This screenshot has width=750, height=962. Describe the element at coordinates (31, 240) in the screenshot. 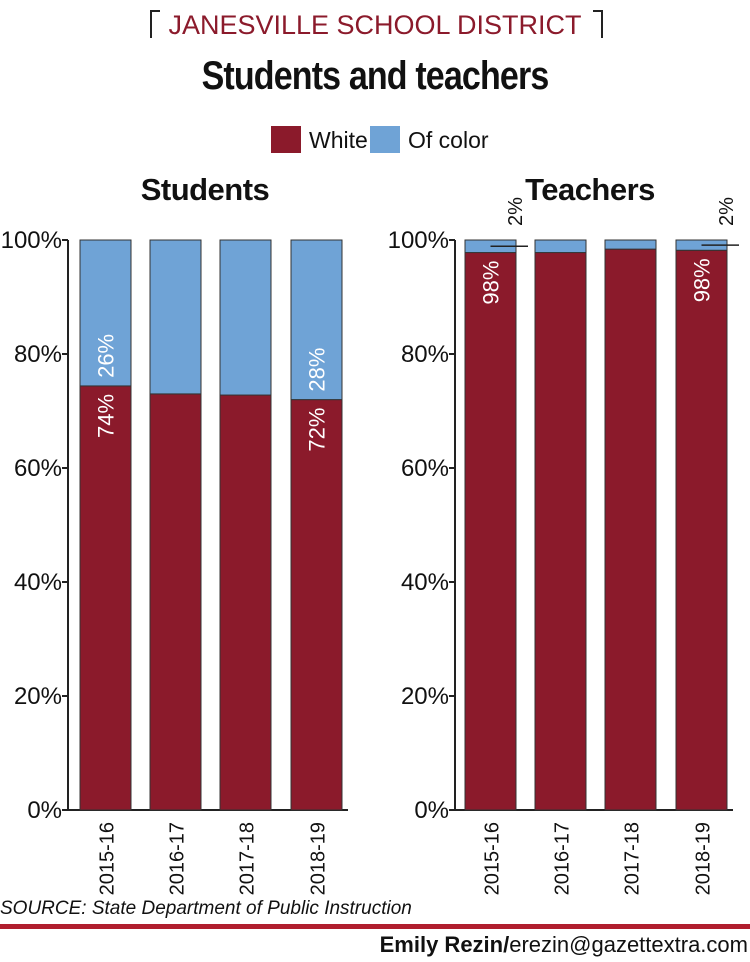

I see `y-tick-label-students: 100%` at that location.